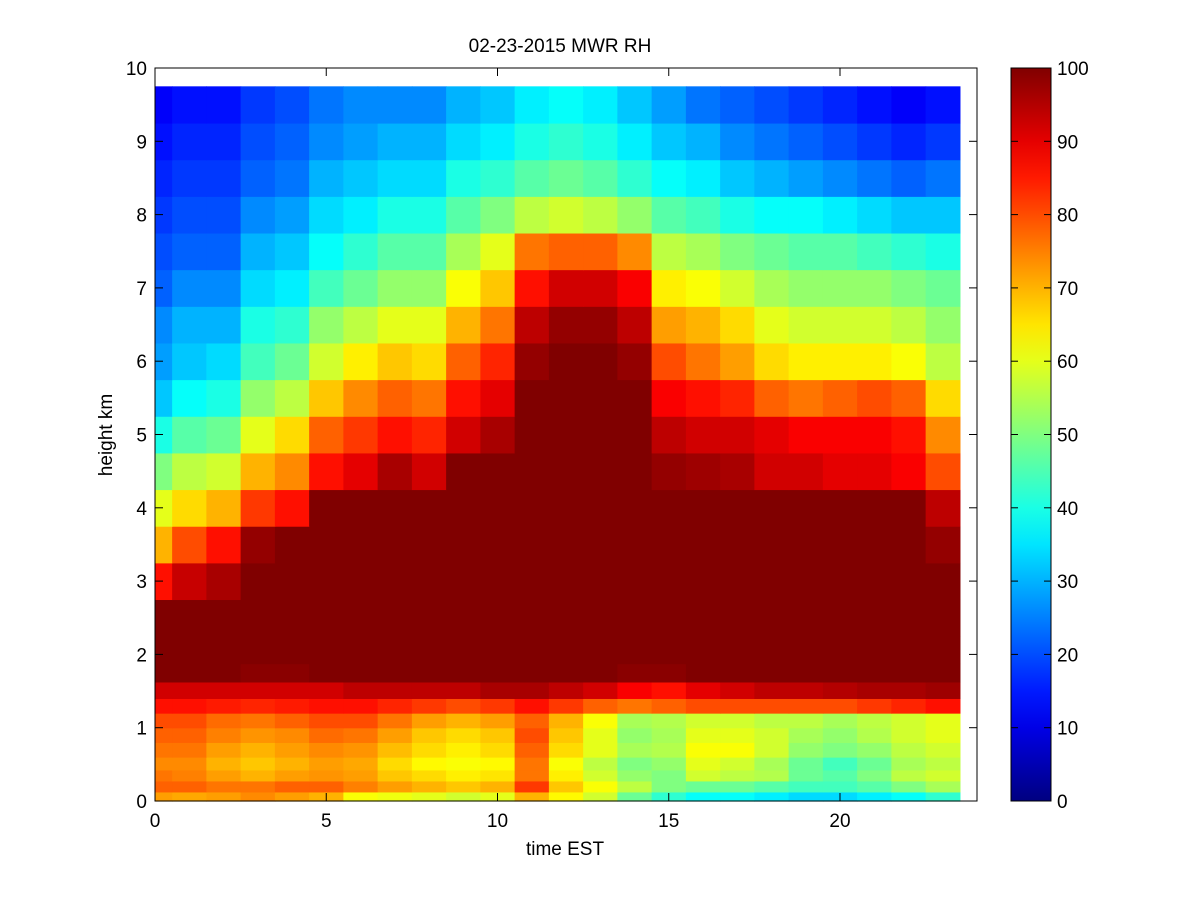 The image size is (1200, 900). I want to click on colorbar-tick-label: 100, so click(1073, 69).